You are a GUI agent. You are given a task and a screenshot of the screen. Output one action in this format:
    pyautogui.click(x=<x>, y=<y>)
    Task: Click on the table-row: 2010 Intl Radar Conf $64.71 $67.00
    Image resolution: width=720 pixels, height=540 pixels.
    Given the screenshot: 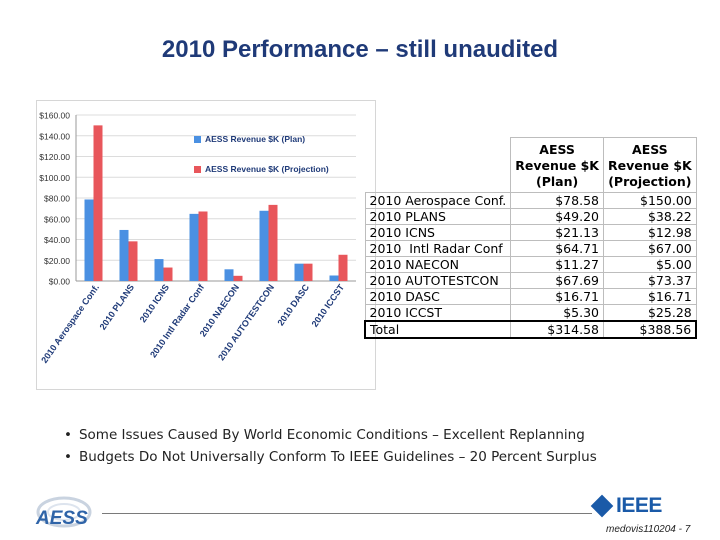 What is the action you would take?
    pyautogui.click(x=530, y=248)
    